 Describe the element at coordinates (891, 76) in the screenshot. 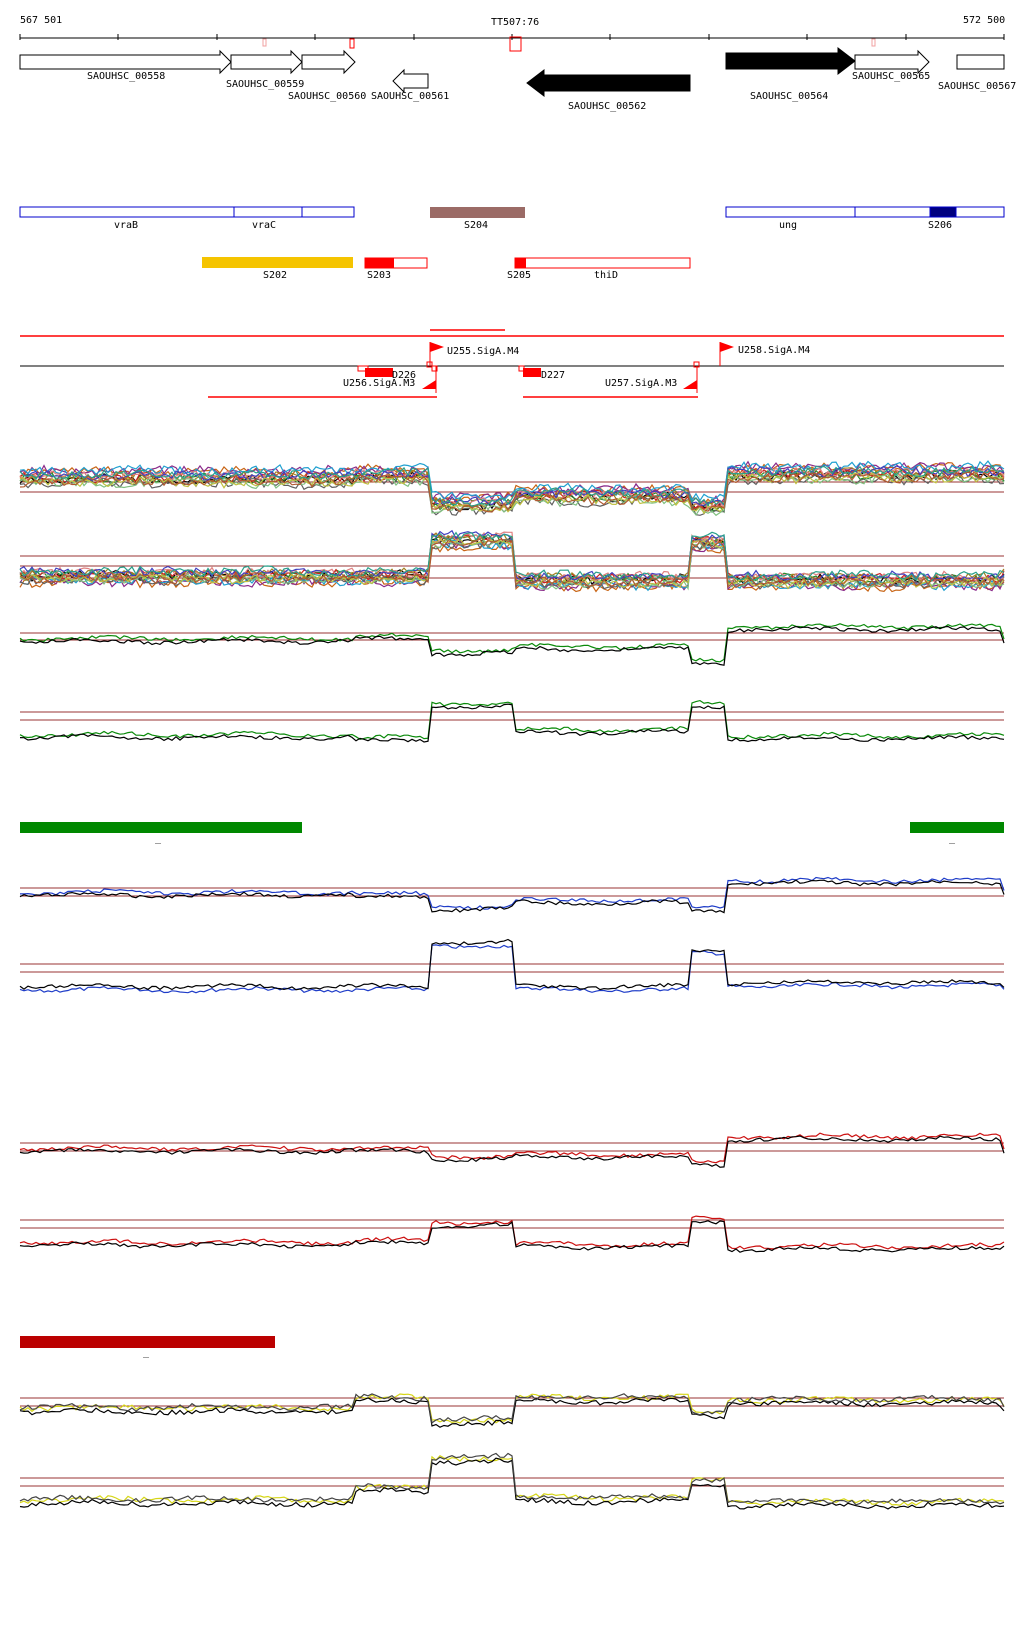

I see `gene-label: SAOUHSC_00565` at that location.